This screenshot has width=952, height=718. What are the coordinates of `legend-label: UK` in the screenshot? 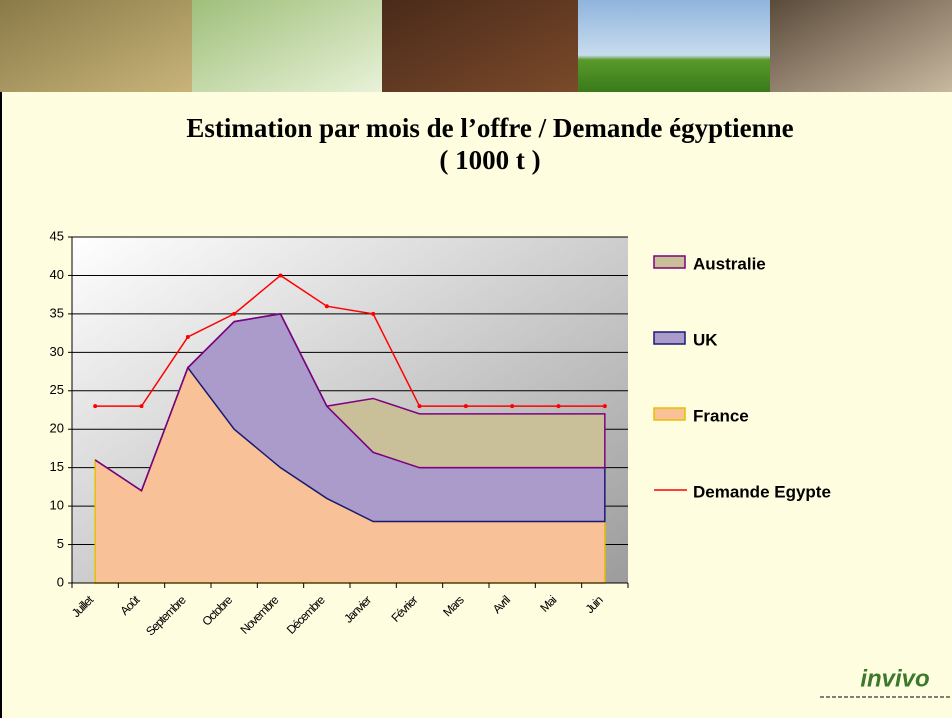 It's located at (705, 339).